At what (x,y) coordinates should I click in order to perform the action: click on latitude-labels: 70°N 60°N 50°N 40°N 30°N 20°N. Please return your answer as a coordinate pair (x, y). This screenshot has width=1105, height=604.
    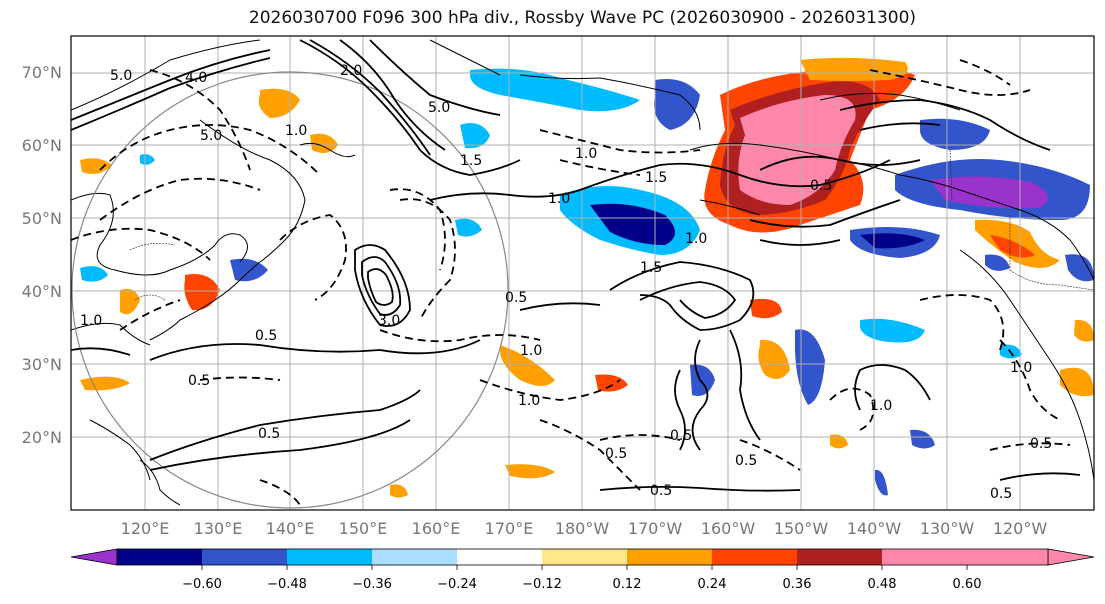
    Looking at the image, I should click on (42, 255).